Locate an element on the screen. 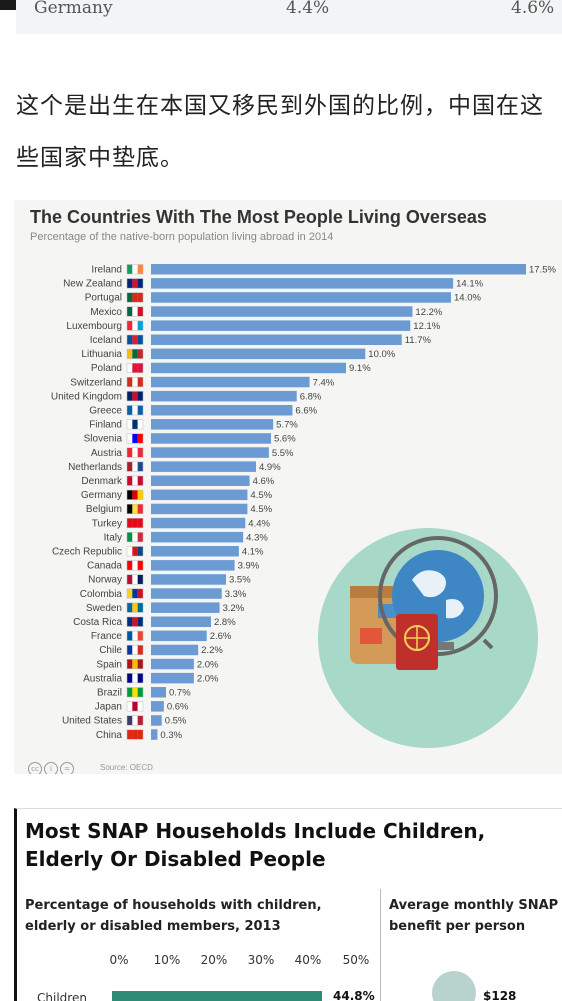 The width and height of the screenshot is (562, 1001). snap-bar-value: 44.8% is located at coordinates (354, 995).